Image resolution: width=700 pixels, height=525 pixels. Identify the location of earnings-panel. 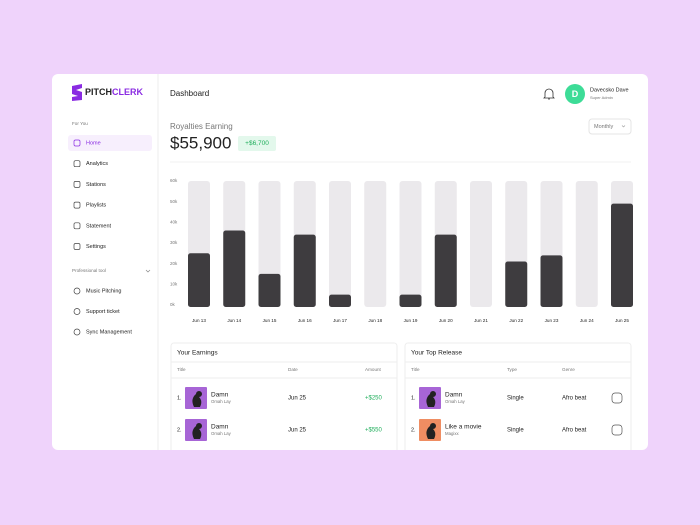
(284, 396).